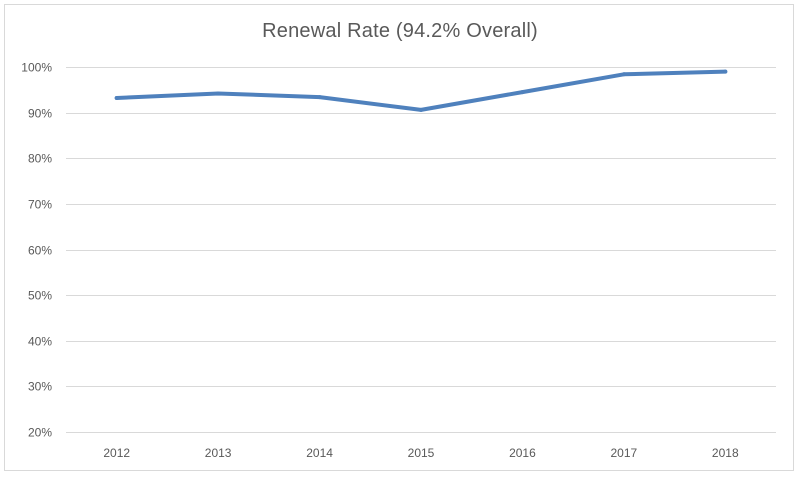 Image resolution: width=800 pixels, height=478 pixels. What do you see at coordinates (725, 453) in the screenshot?
I see `x-tick-label: 2018` at bounding box center [725, 453].